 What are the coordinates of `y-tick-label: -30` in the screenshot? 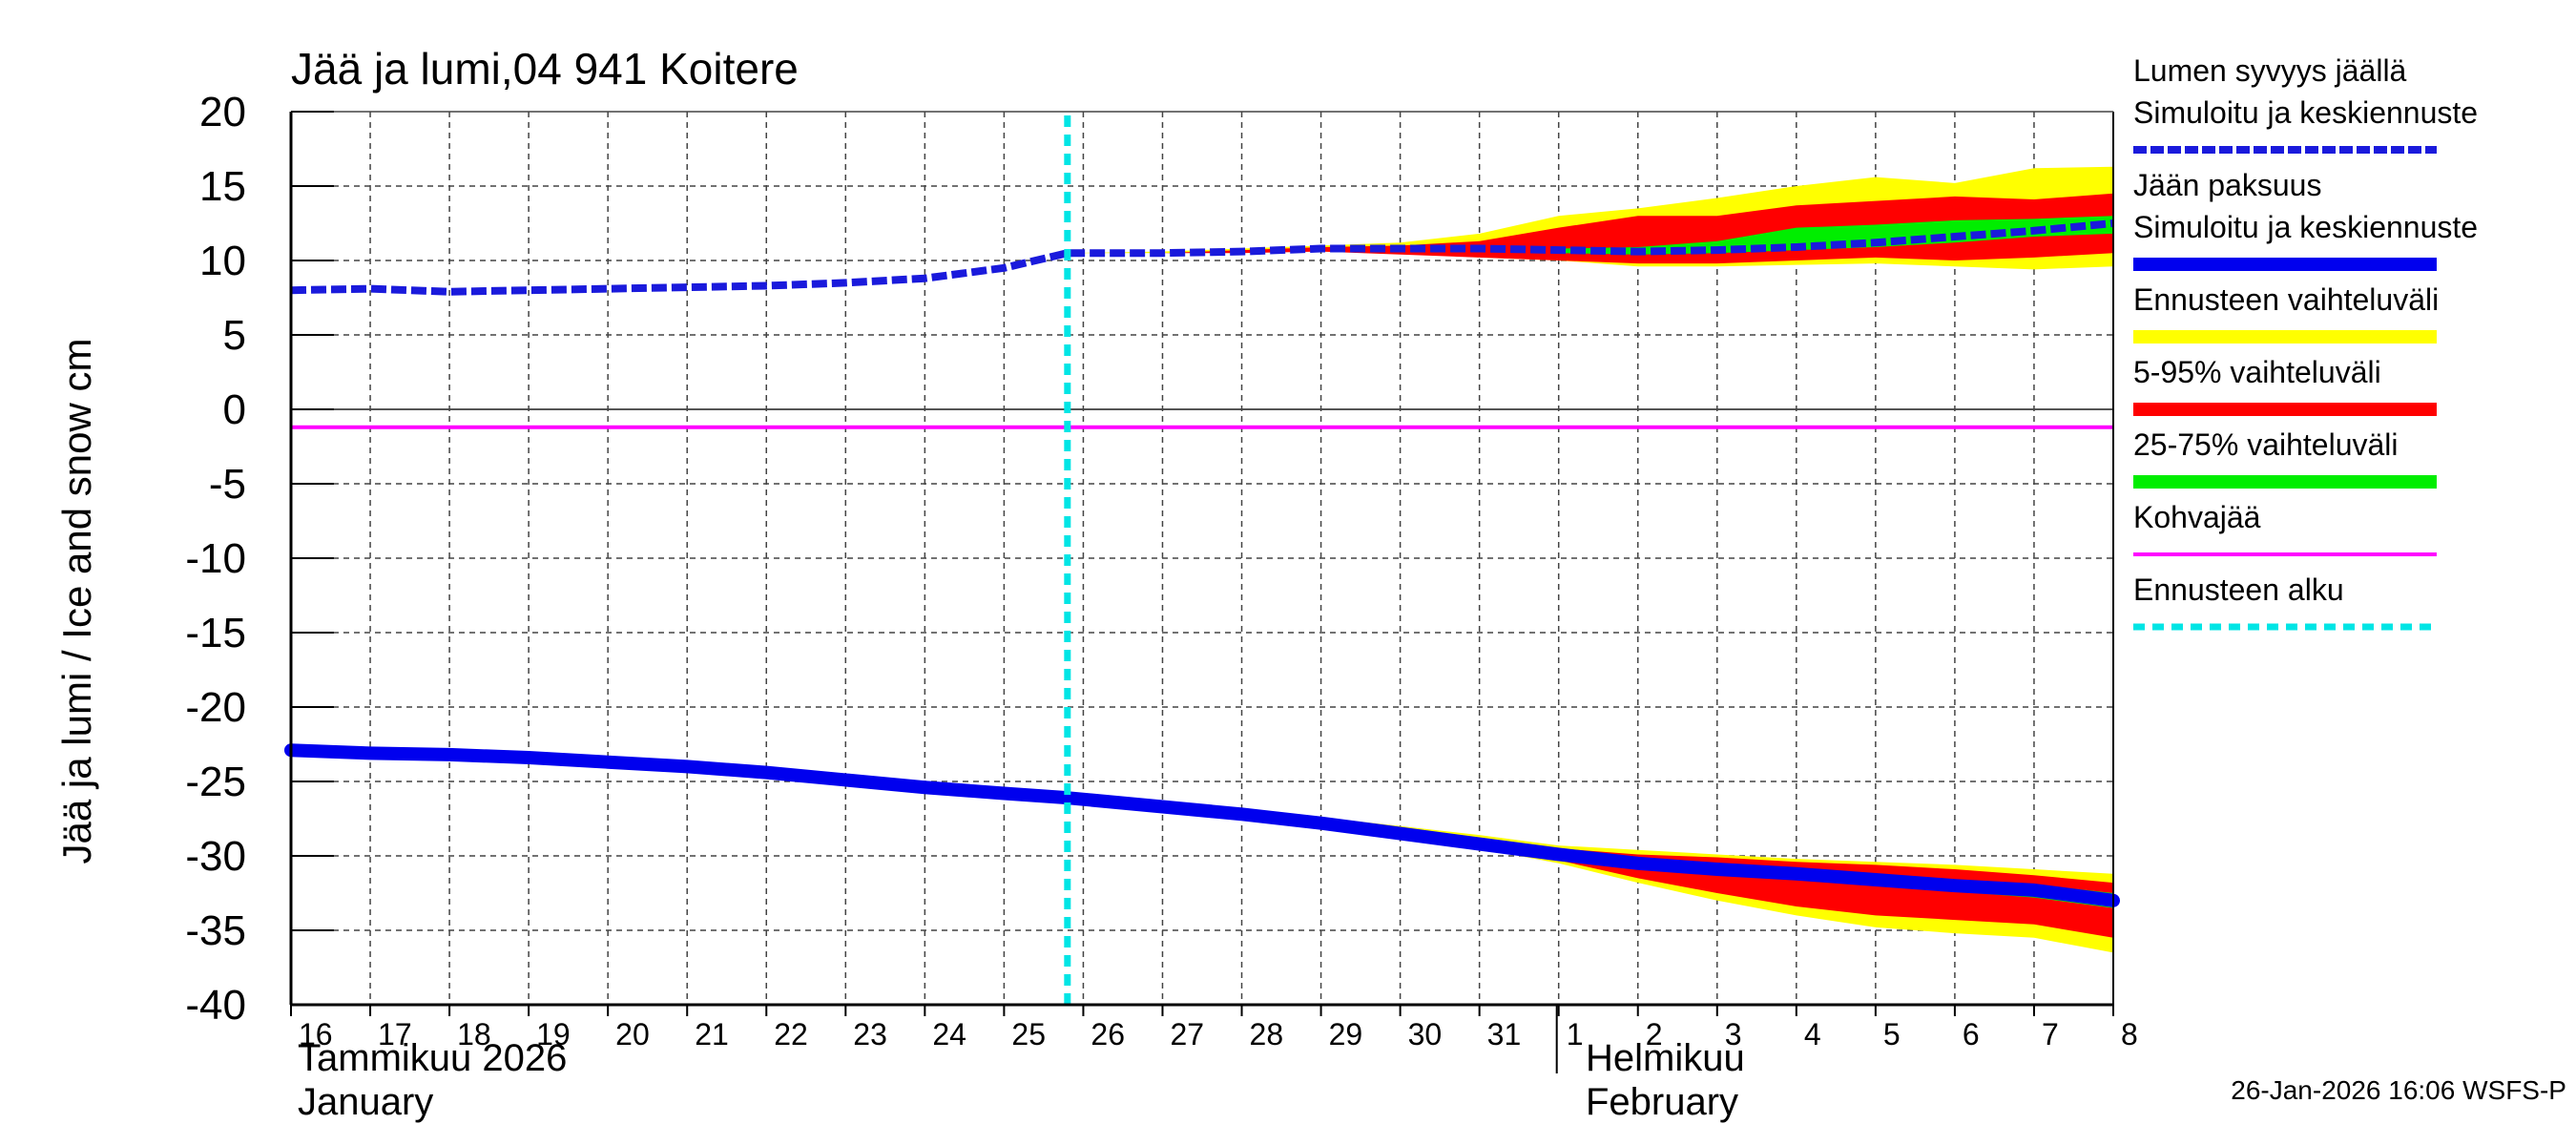 It's located at (215, 856).